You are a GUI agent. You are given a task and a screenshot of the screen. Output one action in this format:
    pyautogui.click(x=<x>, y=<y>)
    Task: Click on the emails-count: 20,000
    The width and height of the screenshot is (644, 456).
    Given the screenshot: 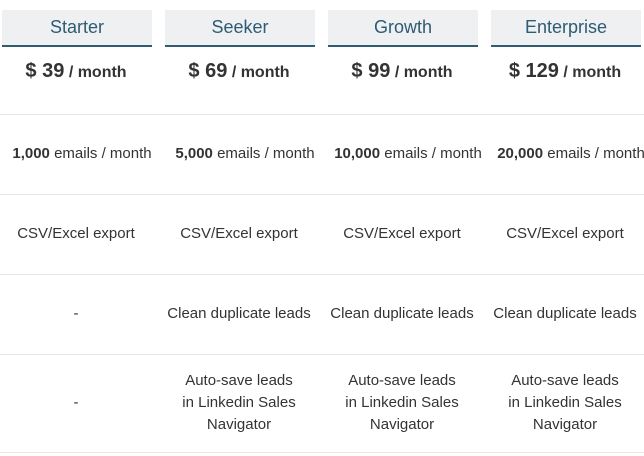 What is the action you would take?
    pyautogui.click(x=520, y=153)
    